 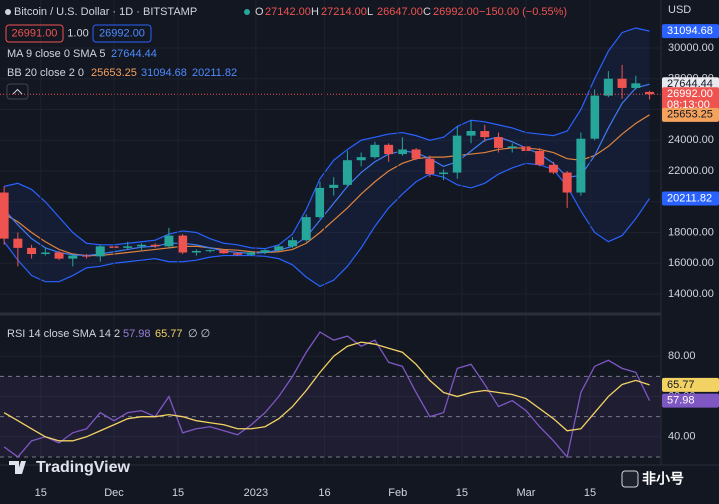 What do you see at coordinates (56, 54) in the screenshot?
I see `ma-legend: MA 9 close 0 SMA 5` at bounding box center [56, 54].